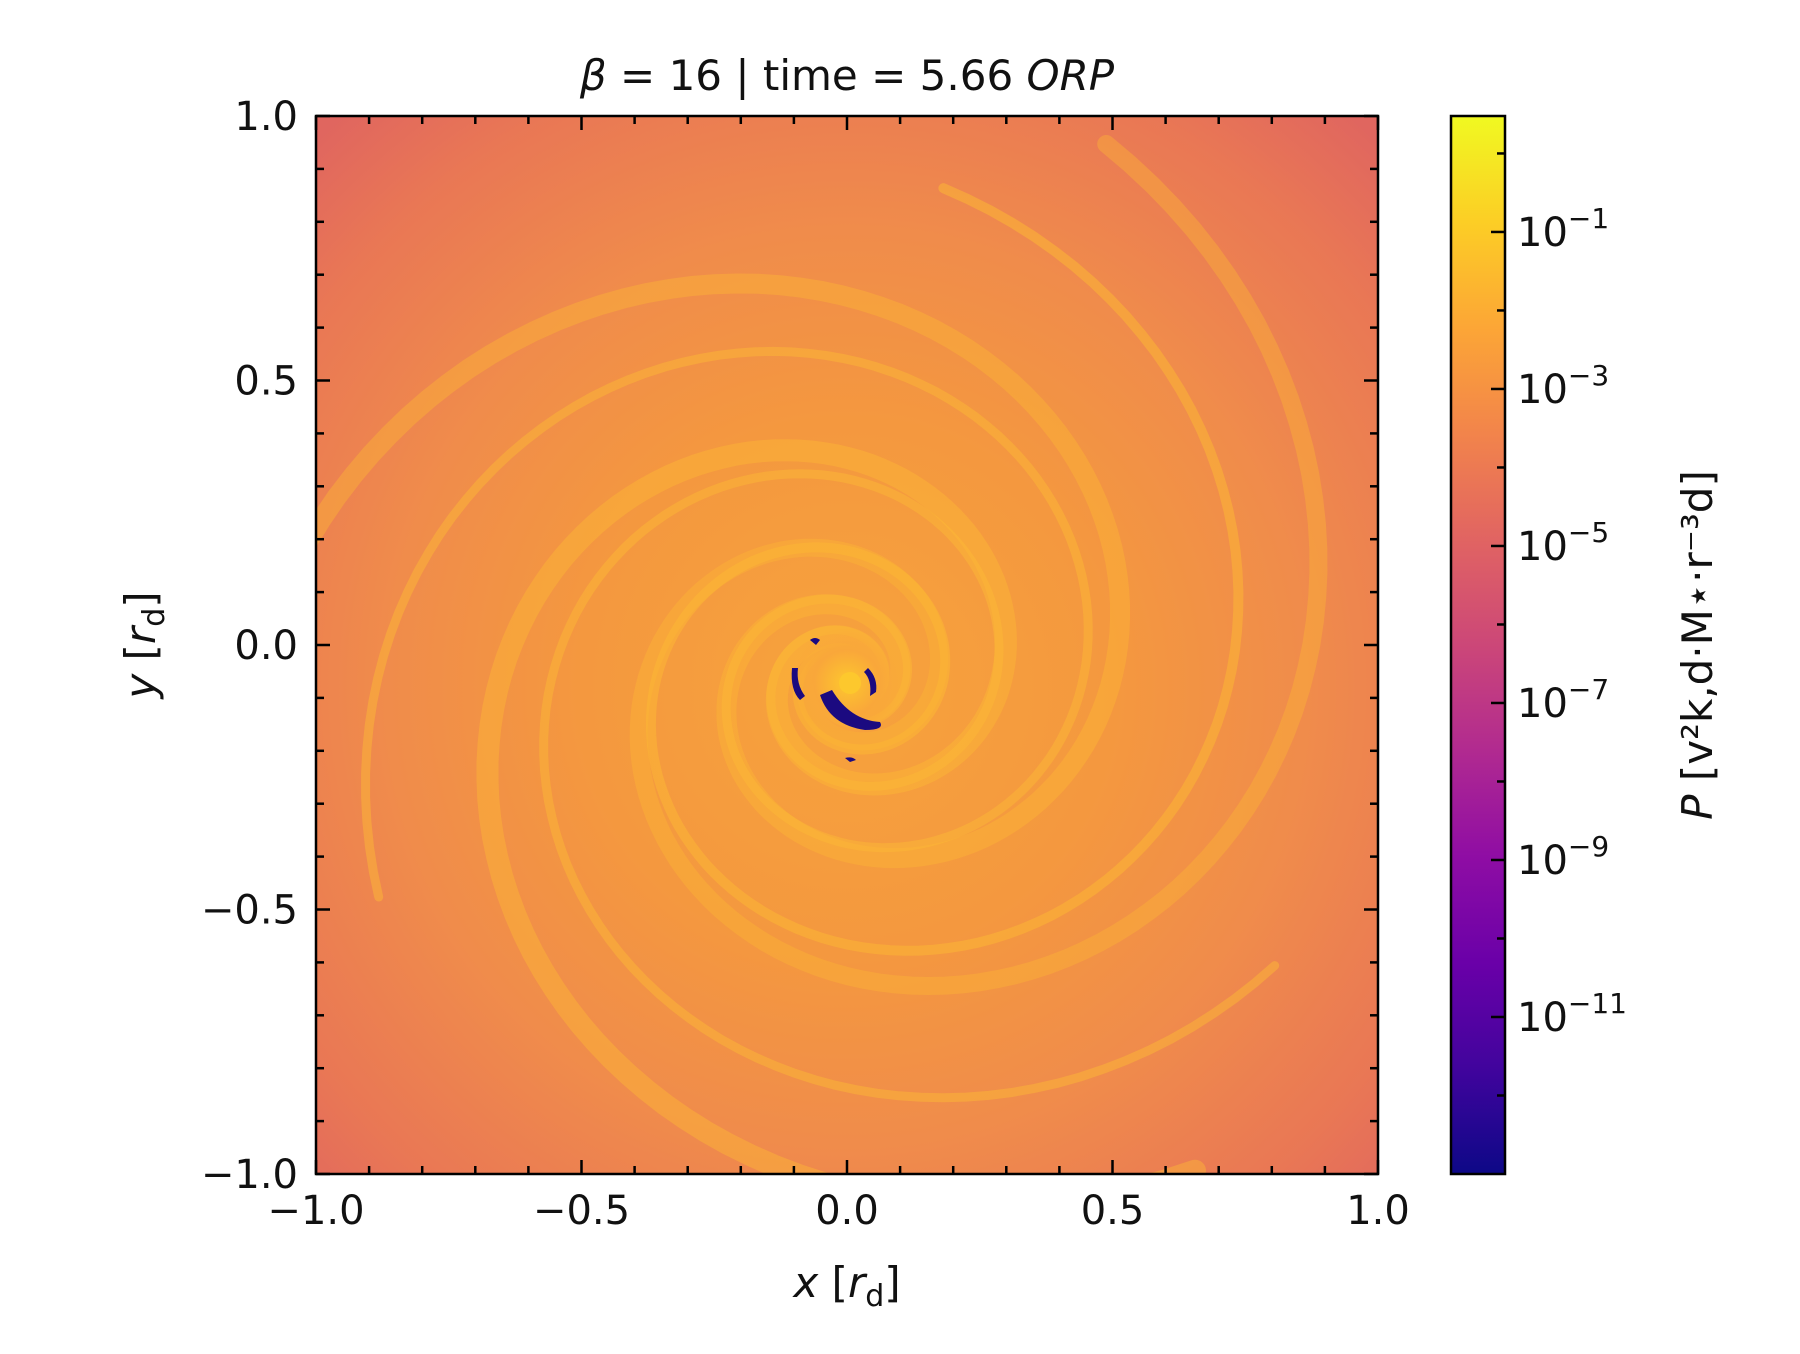  Describe the element at coordinates (266, 117) in the screenshot. I see `y-tick-label: 1.0` at that location.